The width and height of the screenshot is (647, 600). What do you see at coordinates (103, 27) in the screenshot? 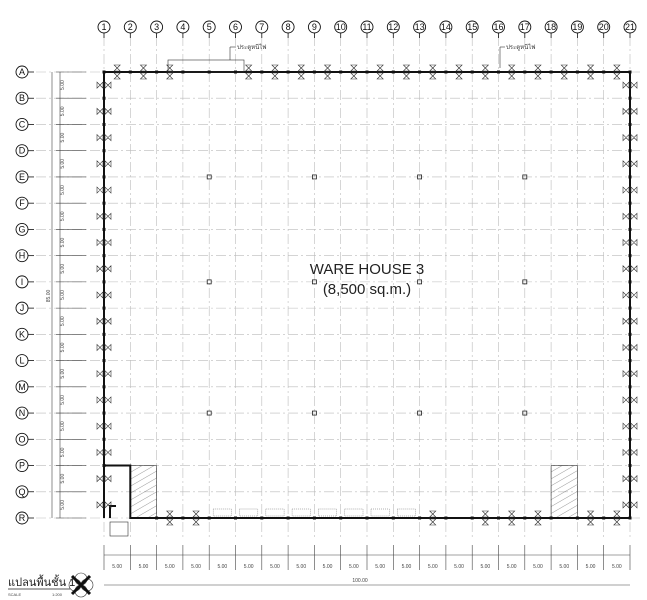
I see `column-label: 1` at bounding box center [103, 27].